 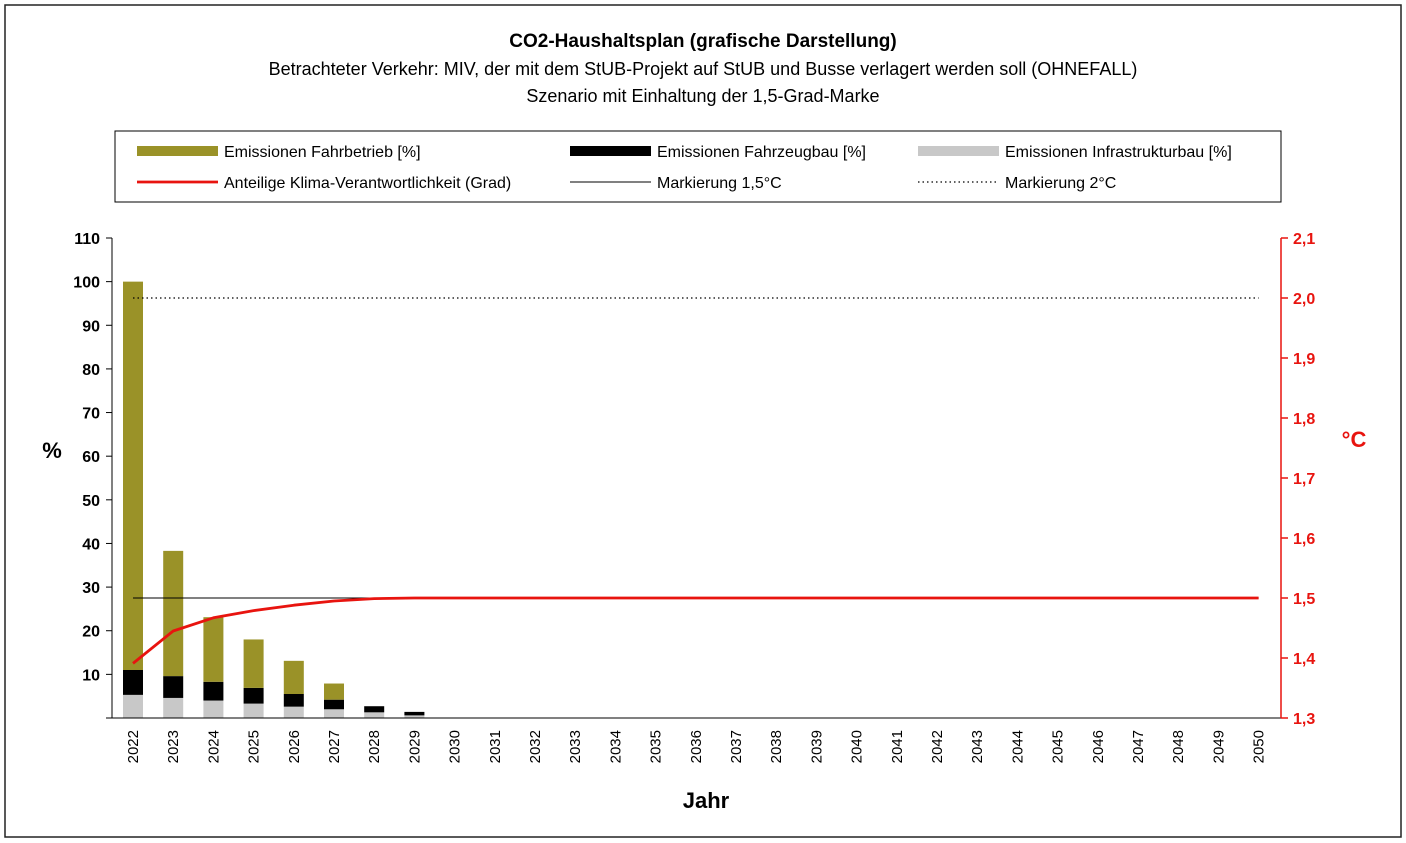 What do you see at coordinates (1017, 746) in the screenshot?
I see `x-tick-label: 2044` at bounding box center [1017, 746].